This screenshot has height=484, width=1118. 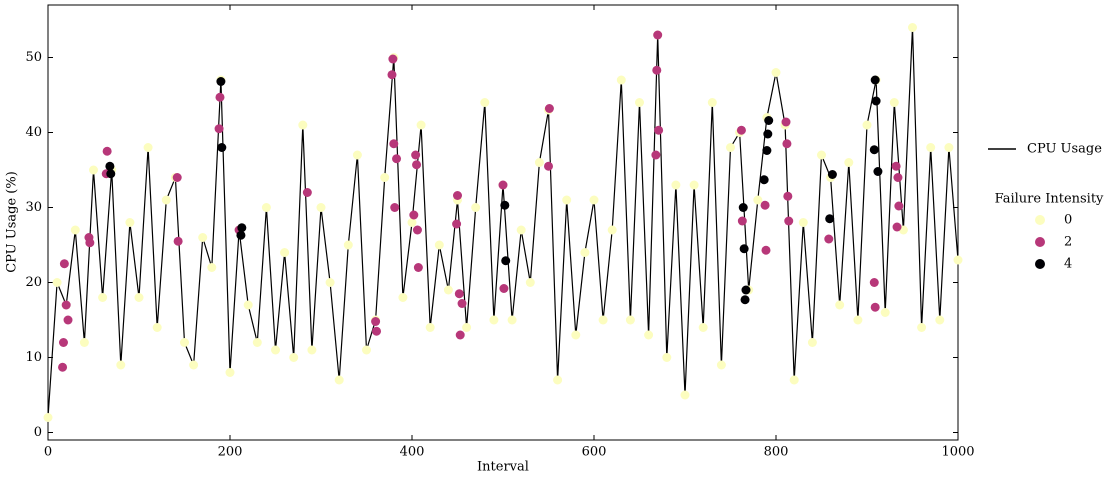 What do you see at coordinates (957, 452) in the screenshot?
I see `x-tick-label: 1000` at bounding box center [957, 452].